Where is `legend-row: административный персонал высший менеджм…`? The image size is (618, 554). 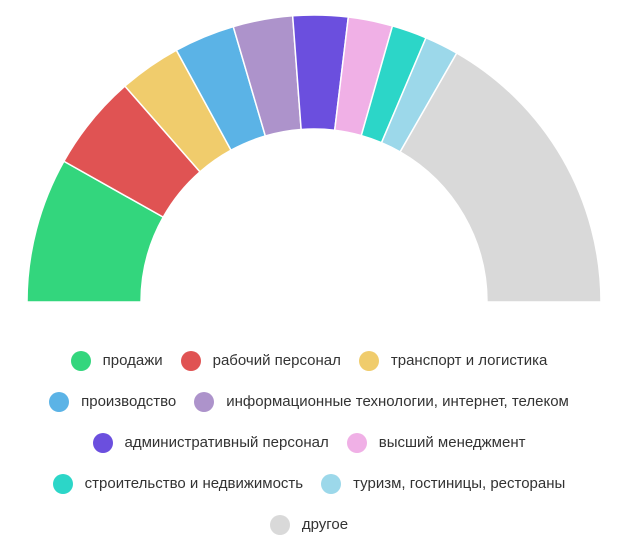
legend-row: административный персонал высший менеджм… is located at coordinates (309, 442).